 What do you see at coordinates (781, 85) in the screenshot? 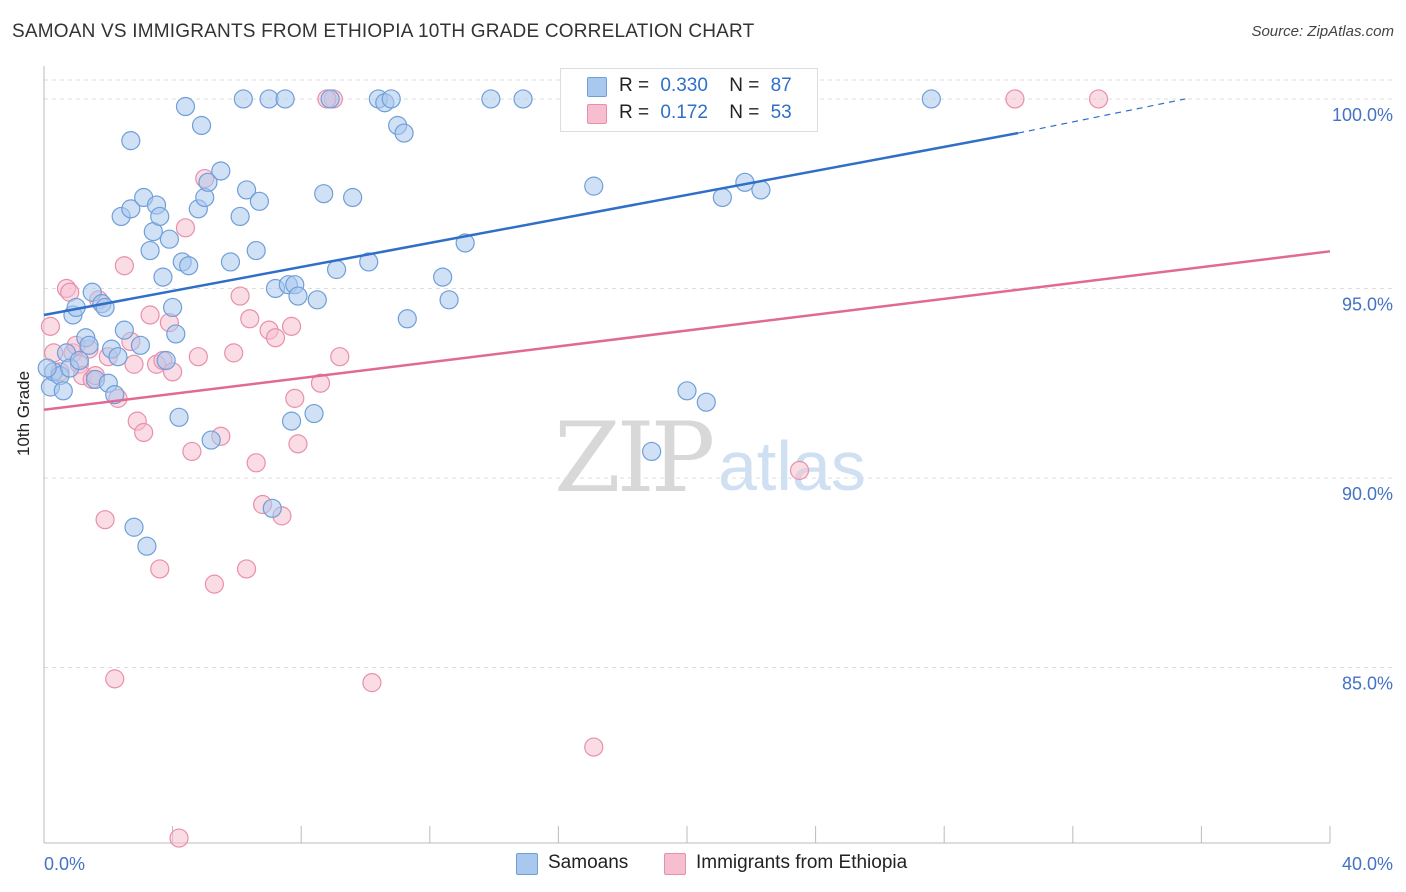
I see `n-value: 87` at bounding box center [781, 85].